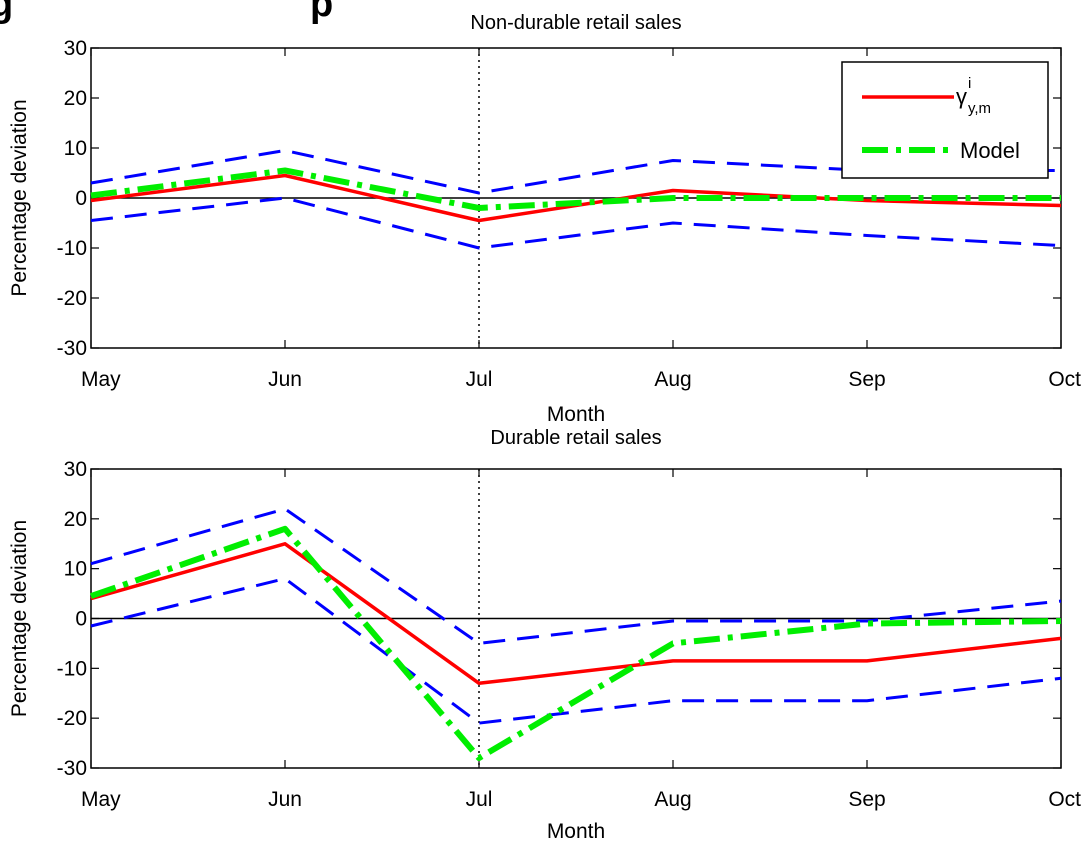  What do you see at coordinates (321, 12) in the screenshot?
I see `cut-title-fragment-right: p` at bounding box center [321, 12].